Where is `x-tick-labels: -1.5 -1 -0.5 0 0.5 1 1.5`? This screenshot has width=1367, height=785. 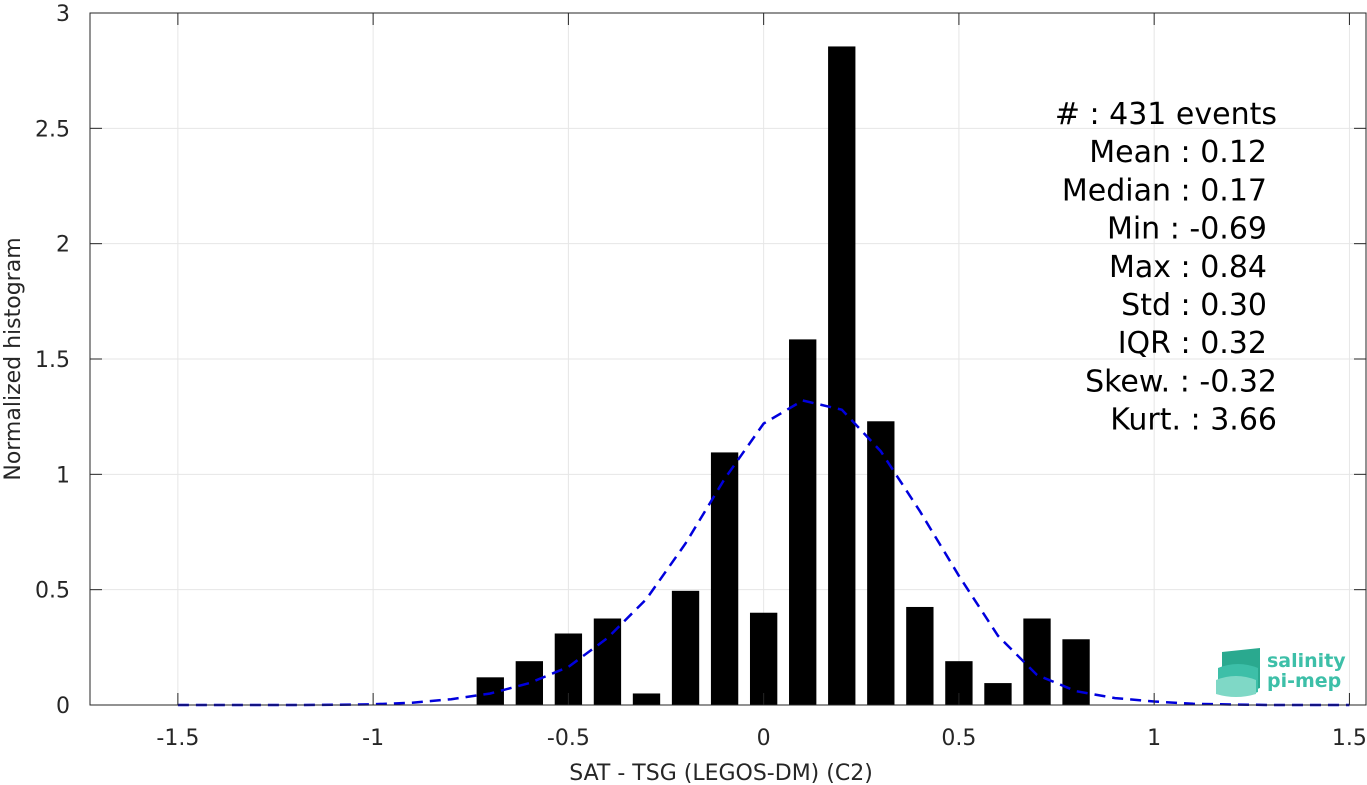 x-tick-labels: -1.5 -1 -0.5 0 0.5 1 1.5 is located at coordinates (761, 738).